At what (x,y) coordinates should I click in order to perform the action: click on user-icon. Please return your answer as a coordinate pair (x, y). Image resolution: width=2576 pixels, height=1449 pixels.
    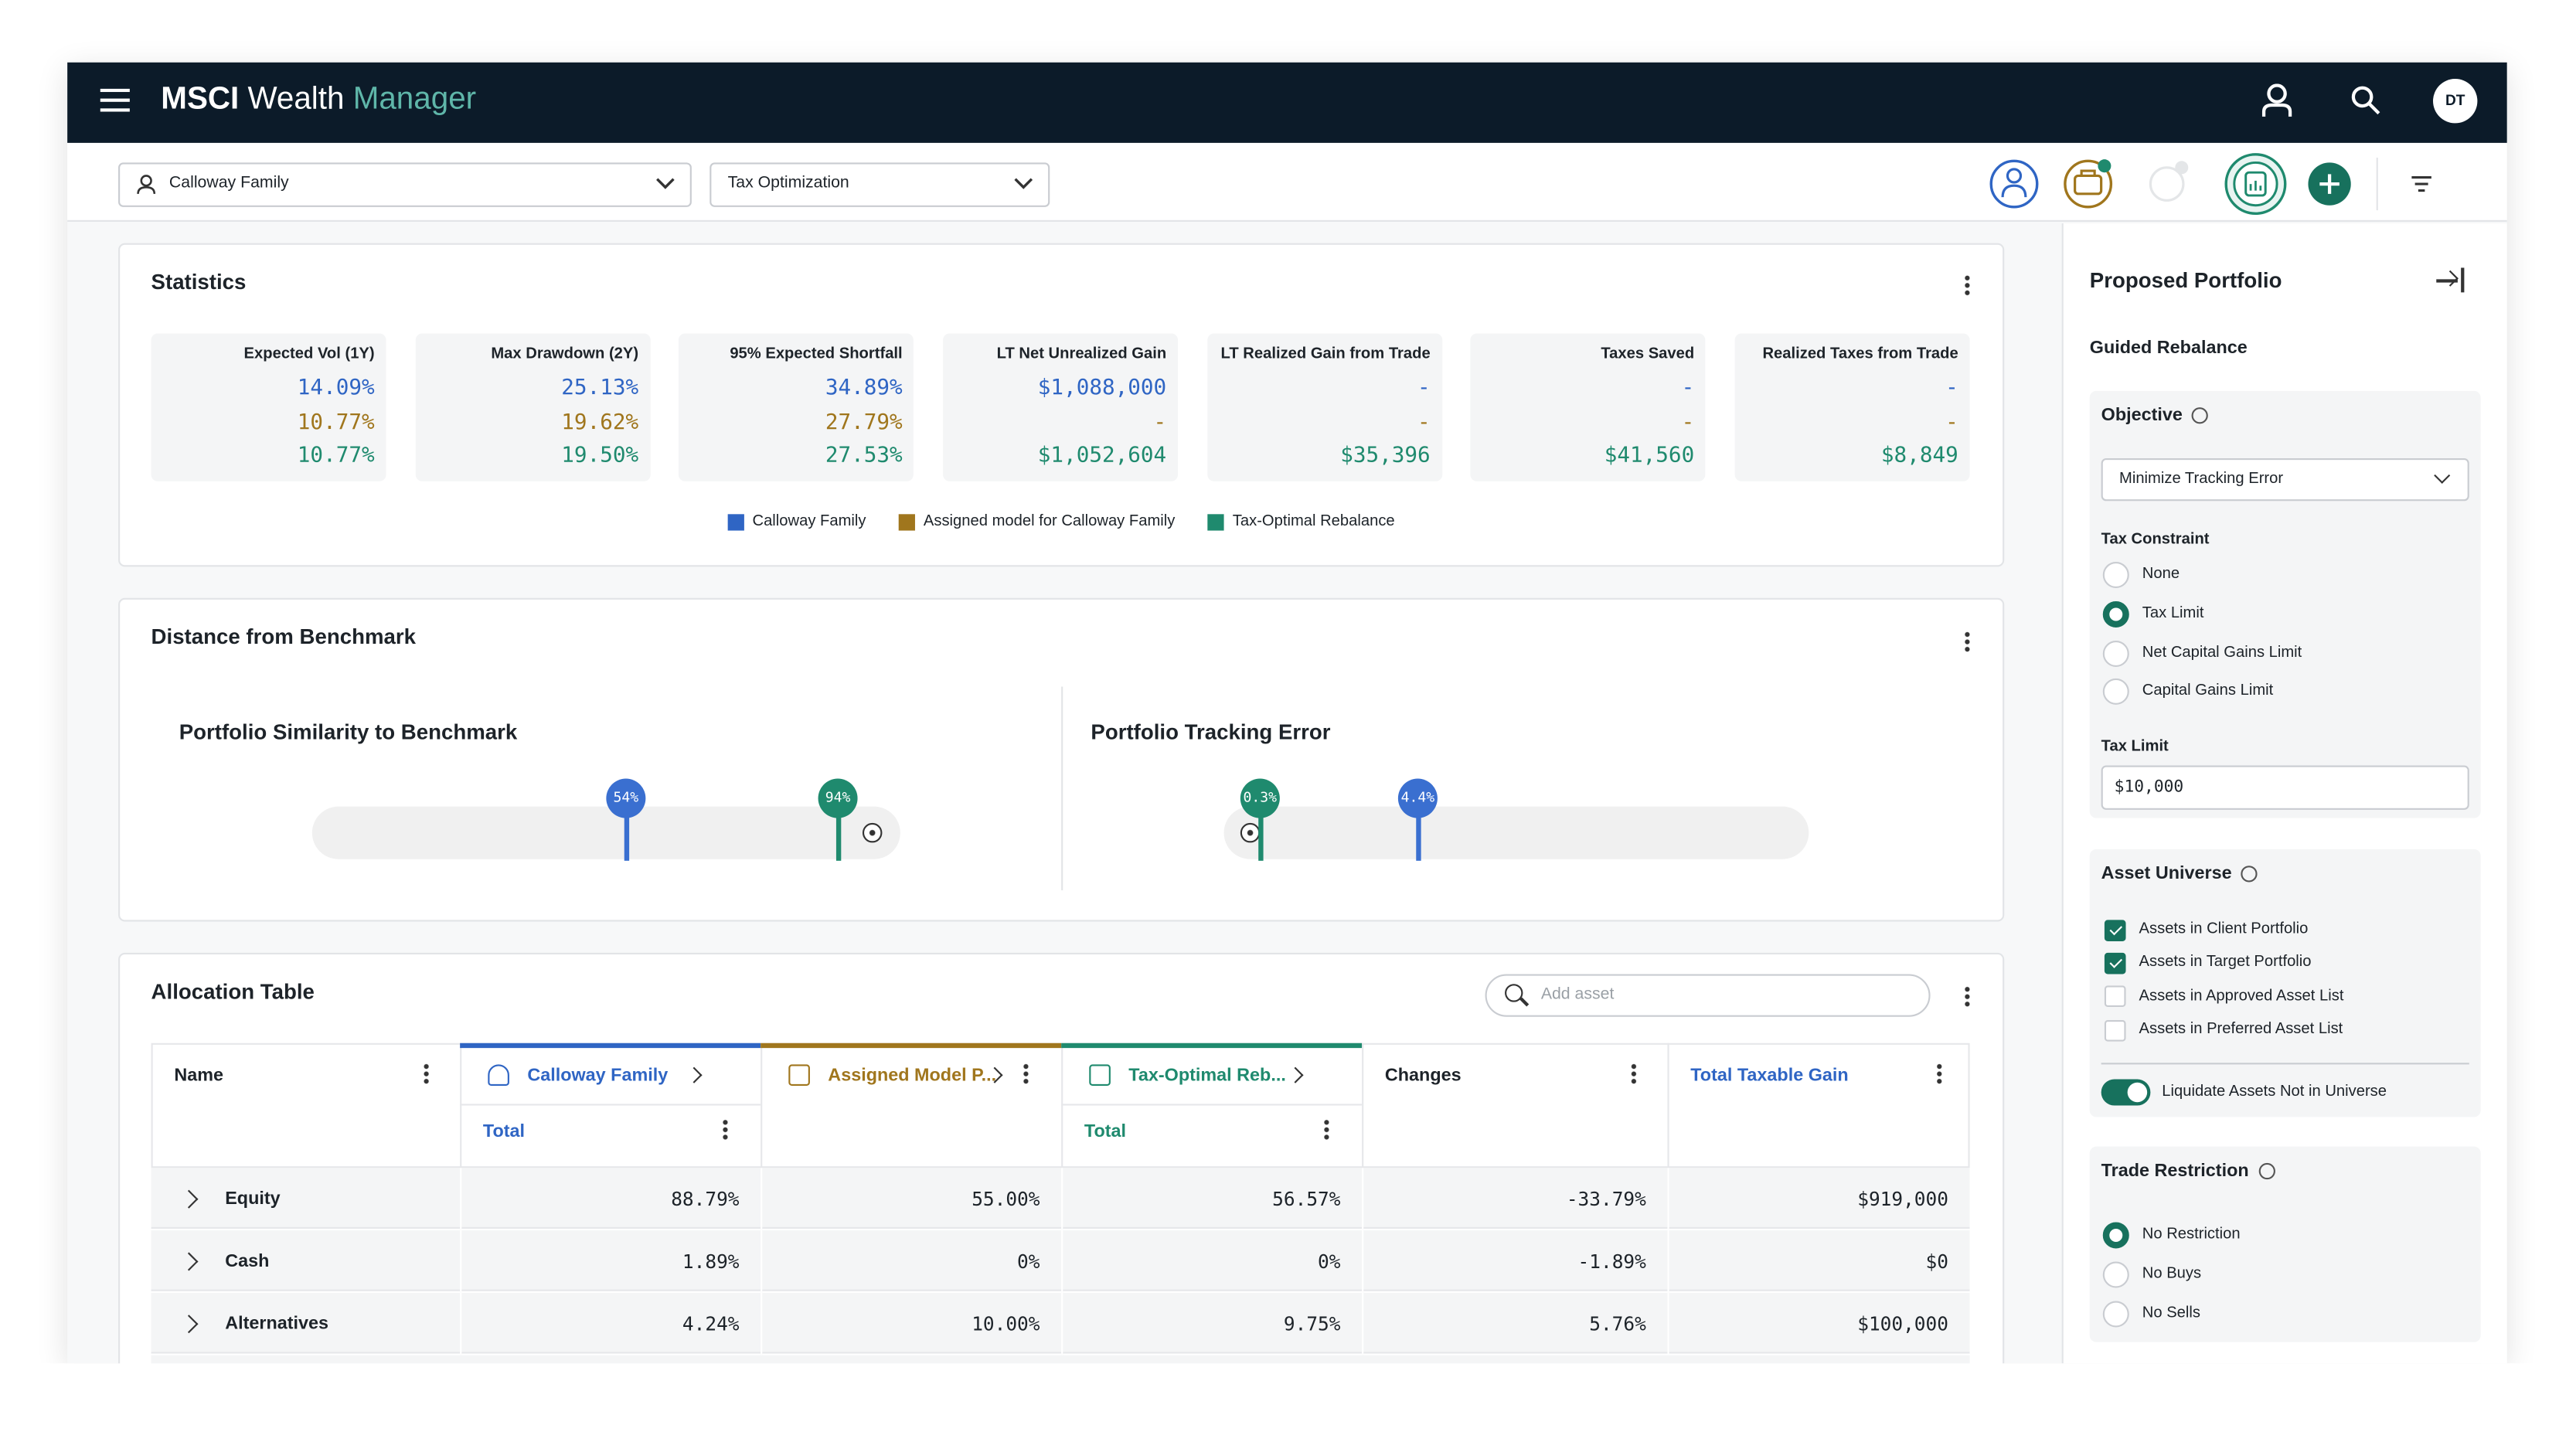
    Looking at the image, I should click on (2277, 101).